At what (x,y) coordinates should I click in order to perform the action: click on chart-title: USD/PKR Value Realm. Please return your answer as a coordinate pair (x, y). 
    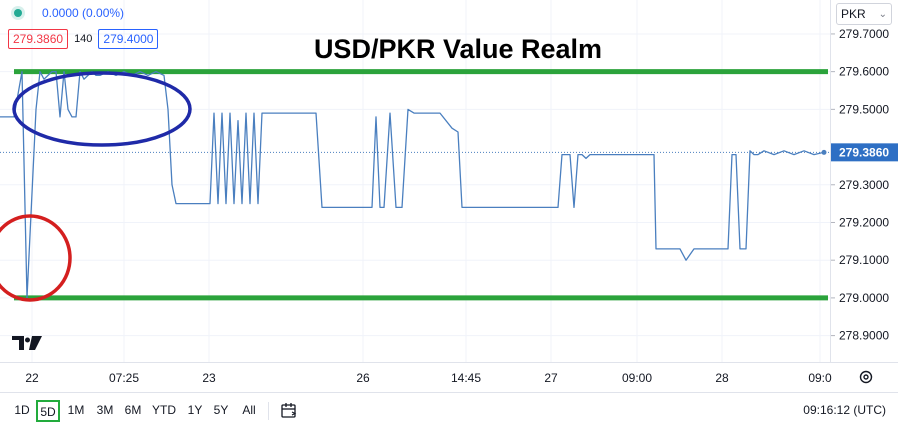
    Looking at the image, I should click on (458, 49).